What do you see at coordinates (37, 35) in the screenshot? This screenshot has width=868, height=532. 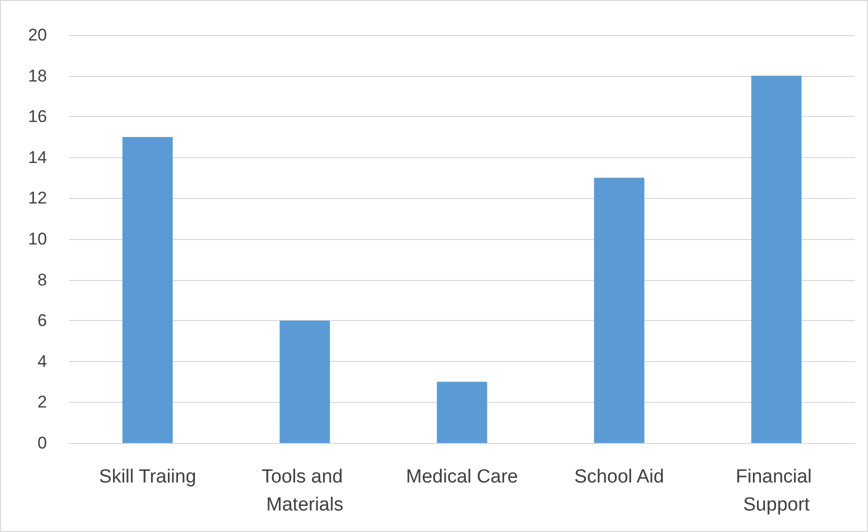 I see `y-tick-label: 20` at bounding box center [37, 35].